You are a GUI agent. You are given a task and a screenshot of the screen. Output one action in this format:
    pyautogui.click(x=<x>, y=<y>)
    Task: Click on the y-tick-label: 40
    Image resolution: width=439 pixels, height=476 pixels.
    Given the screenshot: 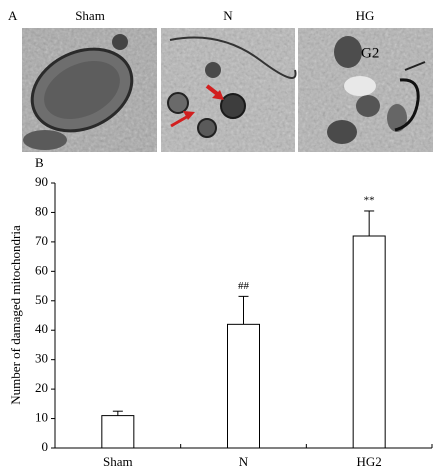 What is the action you would take?
    pyautogui.click(x=41, y=328)
    